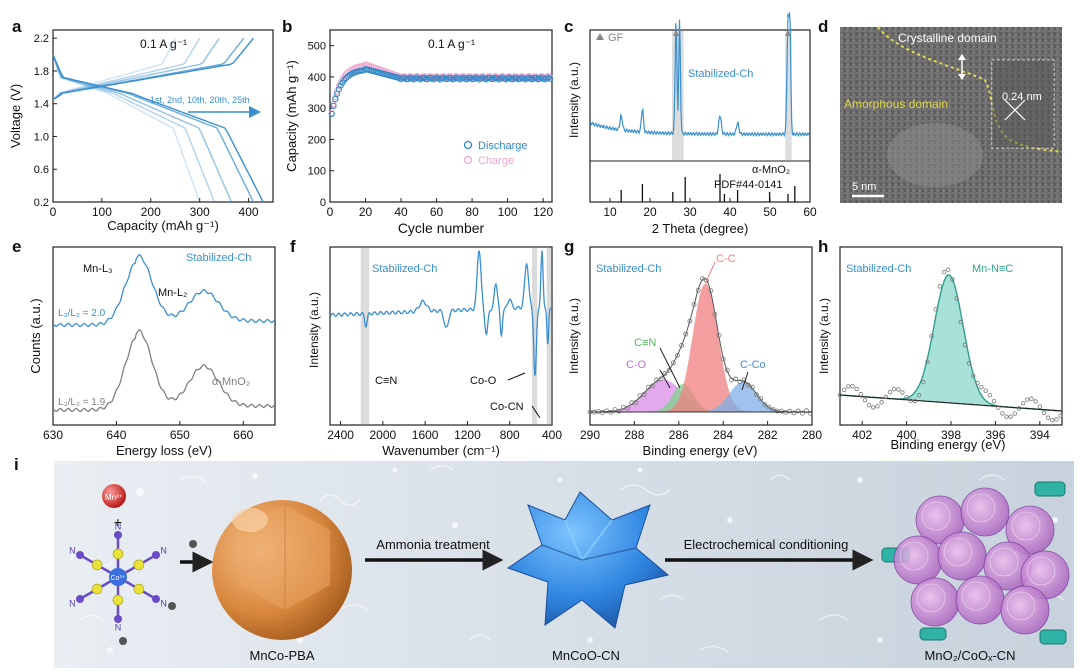 This screenshot has width=1080, height=671. Describe the element at coordinates (878, 269) in the screenshot. I see `panel-h-sample: Stabilized-Ch` at that location.